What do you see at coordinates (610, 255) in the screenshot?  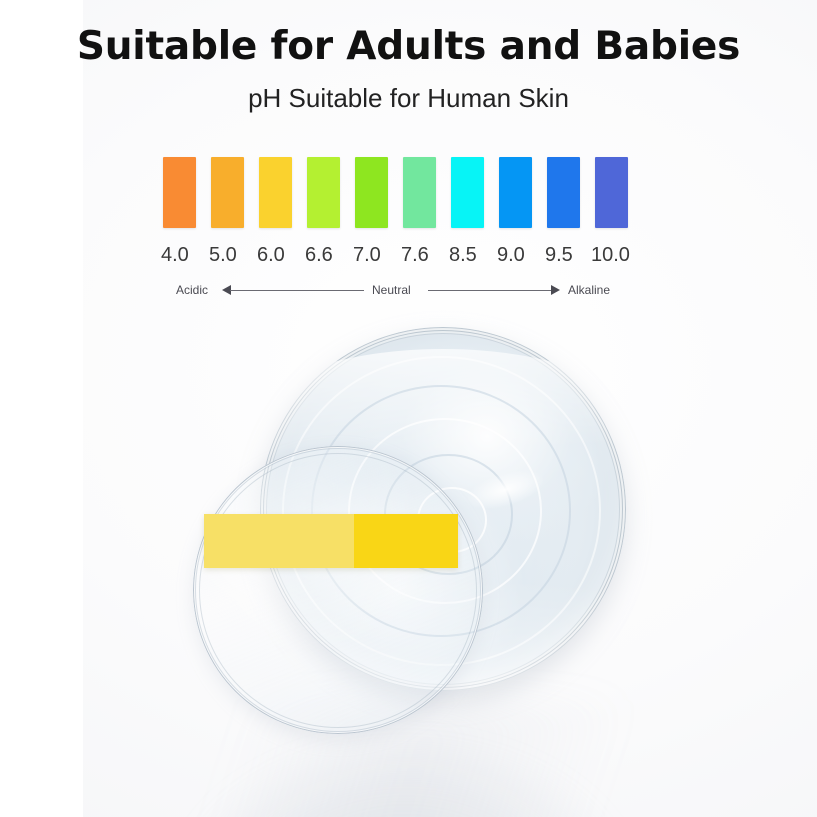 I see `ph-label-10-0: 10.0` at bounding box center [610, 255].